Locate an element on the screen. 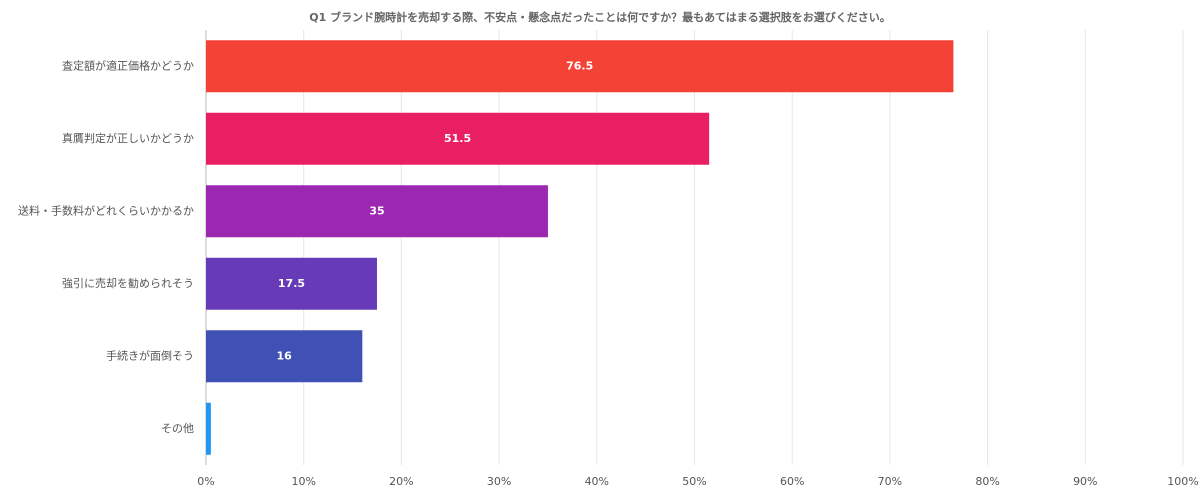  value-label: 76.5 is located at coordinates (579, 65).